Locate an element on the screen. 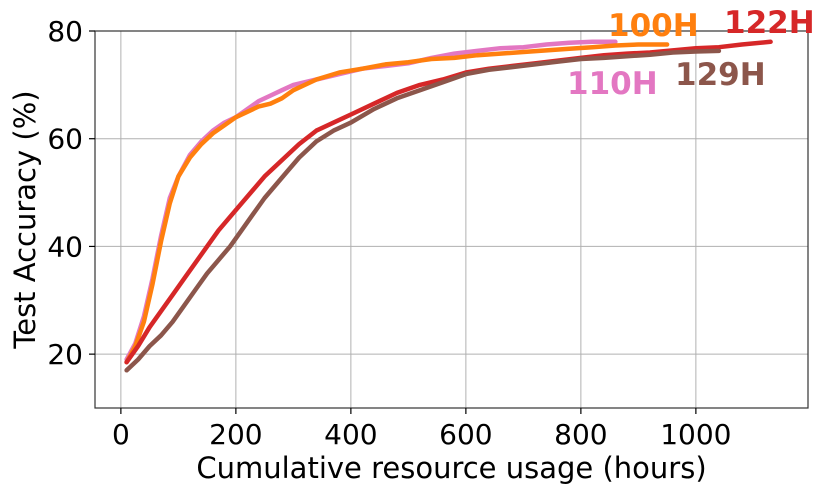  x-tick-label: 1000 is located at coordinates (695, 434).